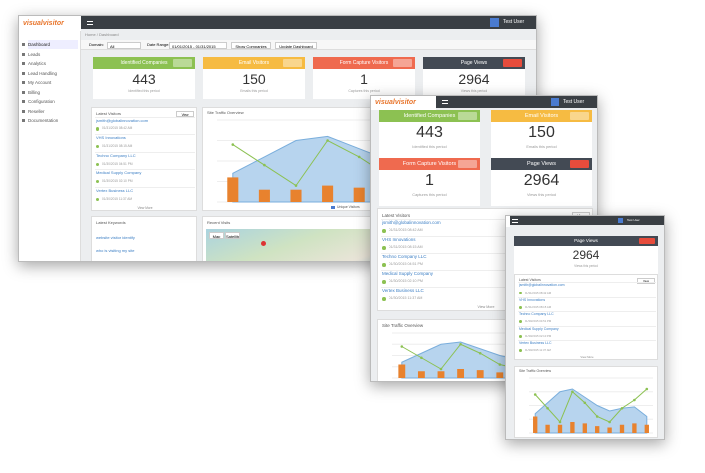 The width and height of the screenshot is (705, 473). I want to click on breadcrumb: Home / Dashboard, so click(102, 34).